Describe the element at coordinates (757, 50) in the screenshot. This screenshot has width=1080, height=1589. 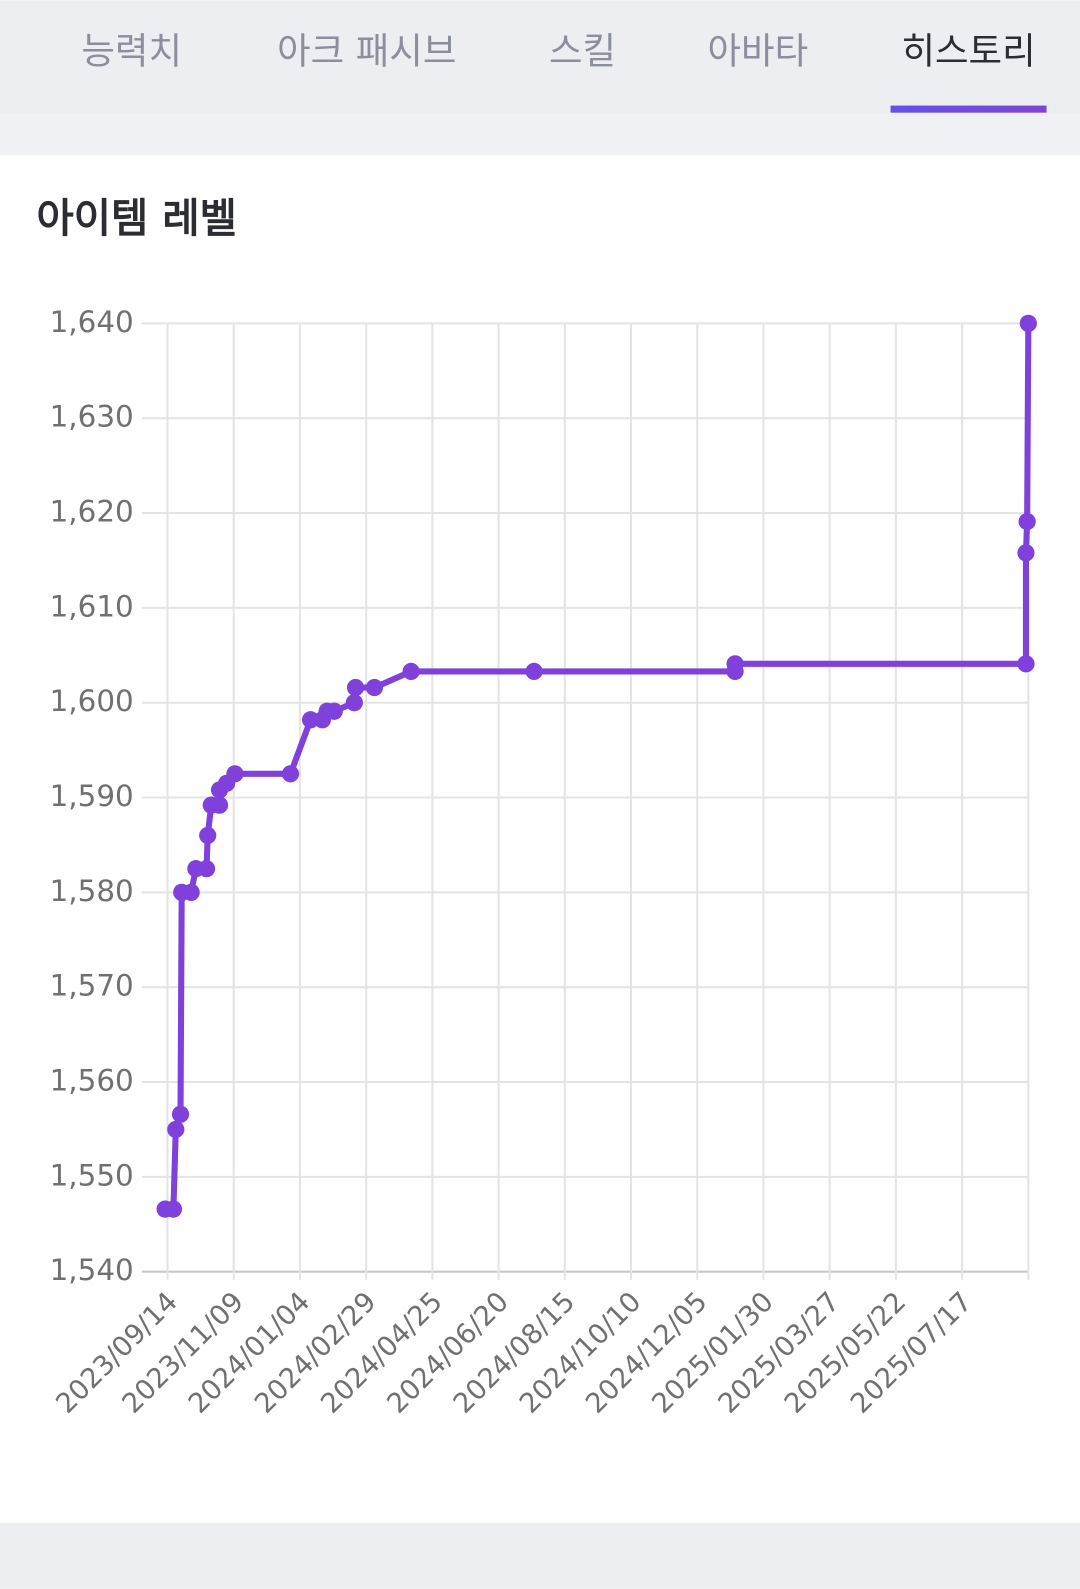
I see `tab: 아바타` at that location.